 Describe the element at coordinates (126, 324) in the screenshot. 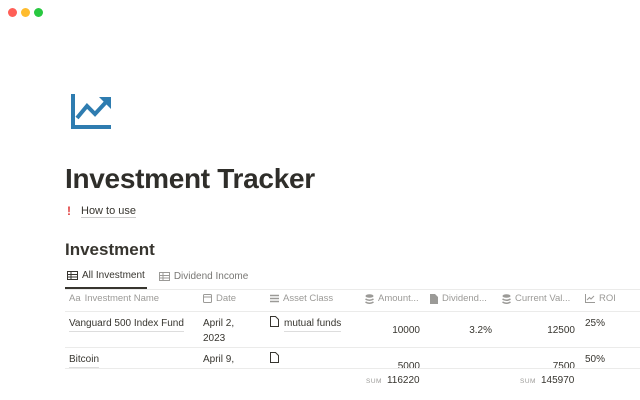

I see `investment-name-cell: Vanguard 500 Index Fund` at that location.